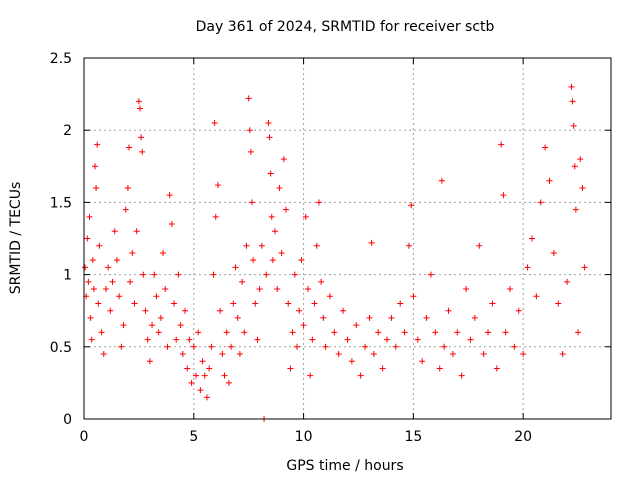 The height and width of the screenshot is (480, 640). I want to click on y-tick-label: 0, so click(67, 420).